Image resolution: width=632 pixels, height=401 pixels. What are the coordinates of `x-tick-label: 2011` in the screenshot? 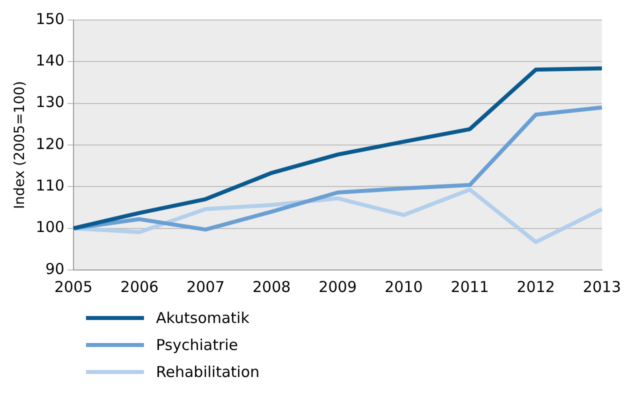 It's located at (469, 287).